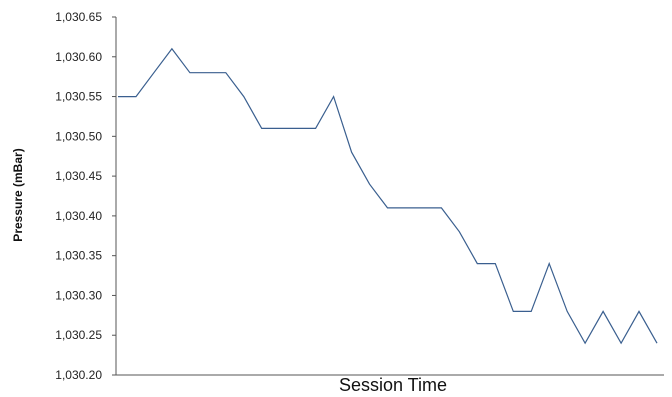 The height and width of the screenshot is (397, 672). I want to click on y-tick-label: 1,030.25, so click(78, 335).